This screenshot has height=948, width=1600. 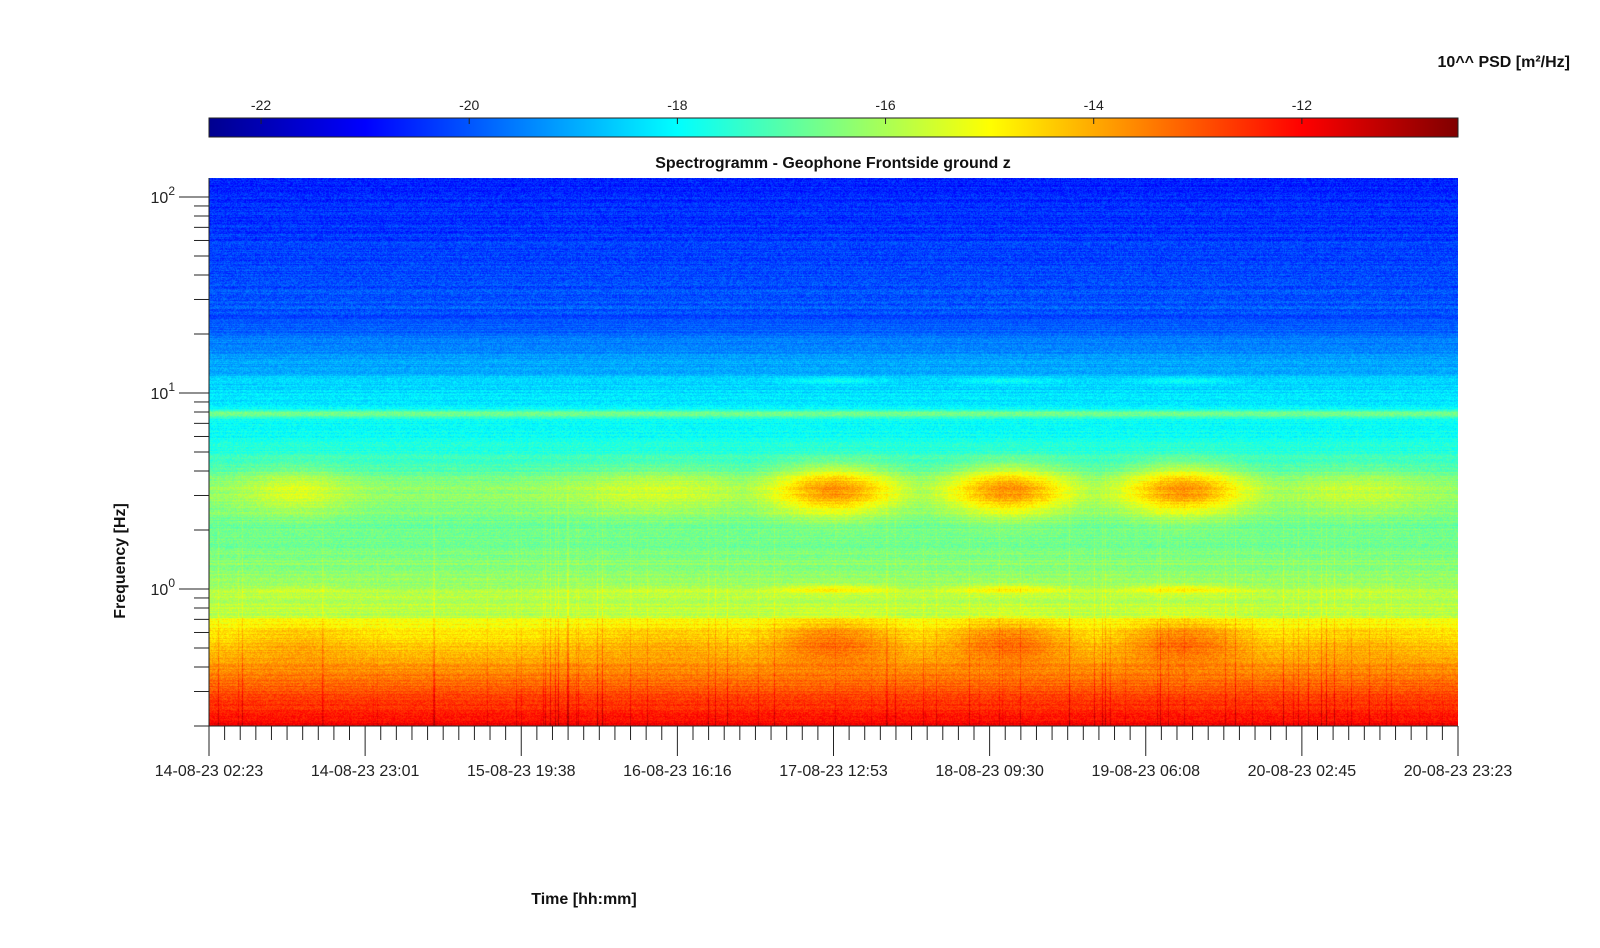 I want to click on x-tick-label: 20-08-23 23:23, so click(x=1458, y=771).